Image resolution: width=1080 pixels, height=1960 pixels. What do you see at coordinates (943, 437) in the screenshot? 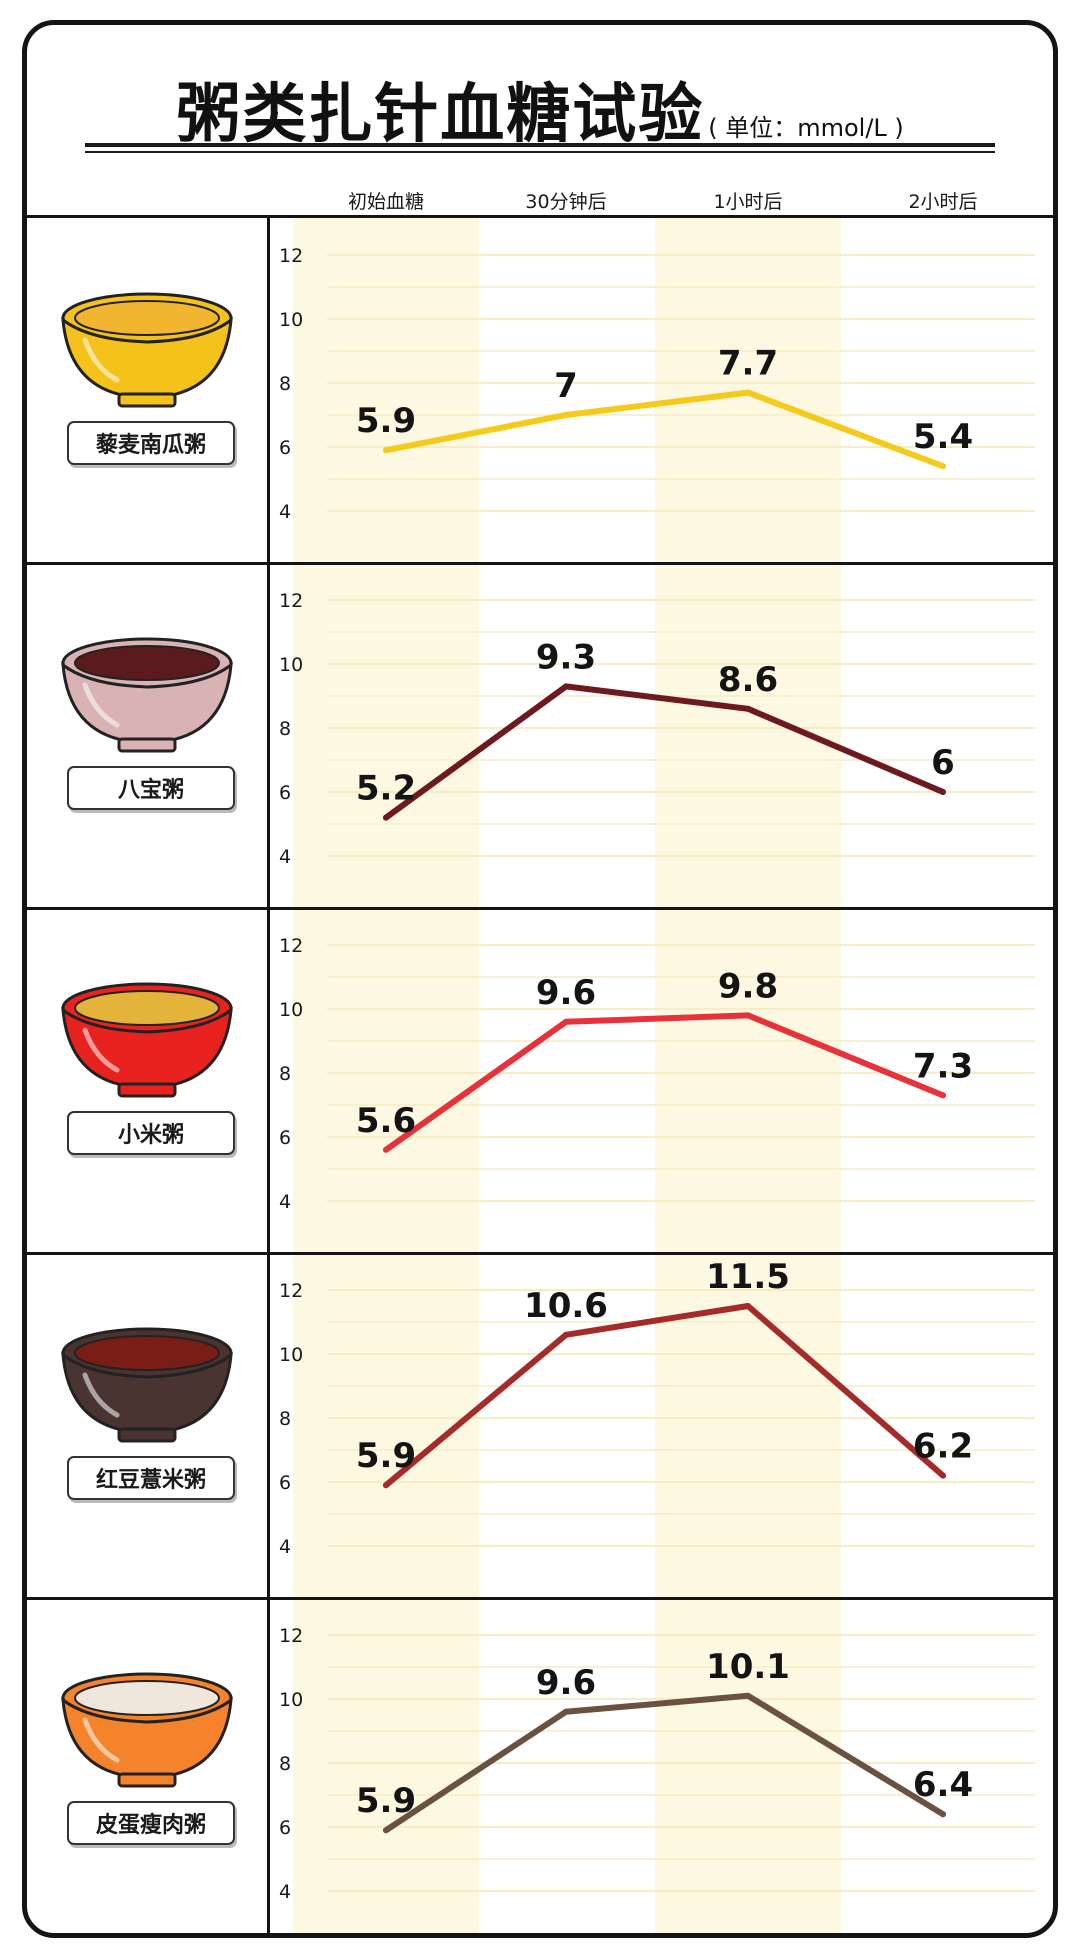
I see `data-label: 5.4` at bounding box center [943, 437].